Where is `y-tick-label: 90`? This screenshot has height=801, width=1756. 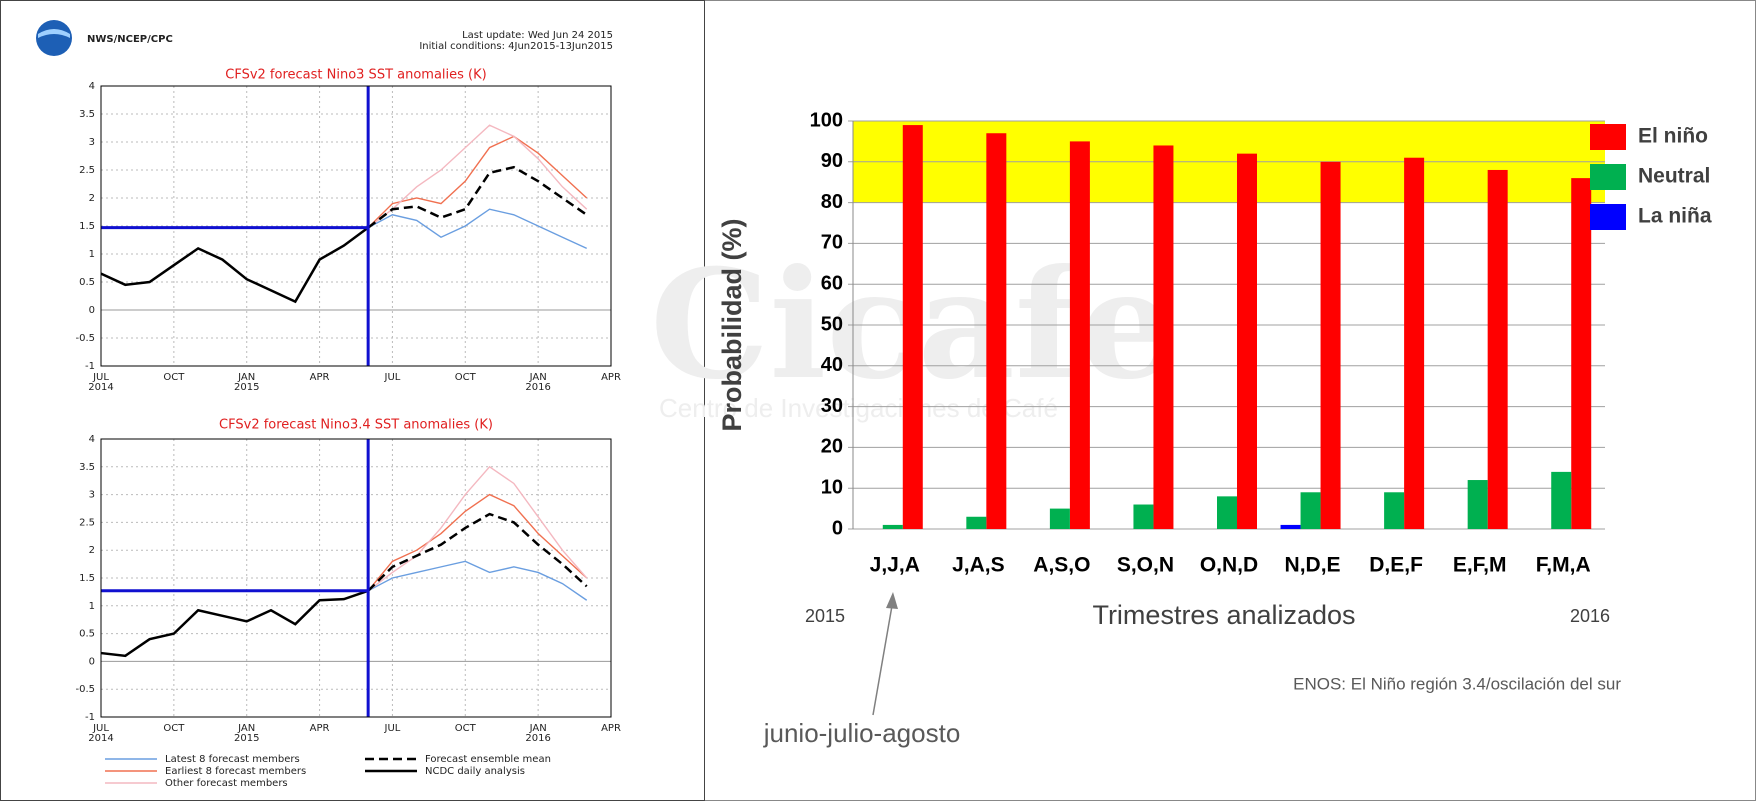 y-tick-label: 90 is located at coordinates (832, 161).